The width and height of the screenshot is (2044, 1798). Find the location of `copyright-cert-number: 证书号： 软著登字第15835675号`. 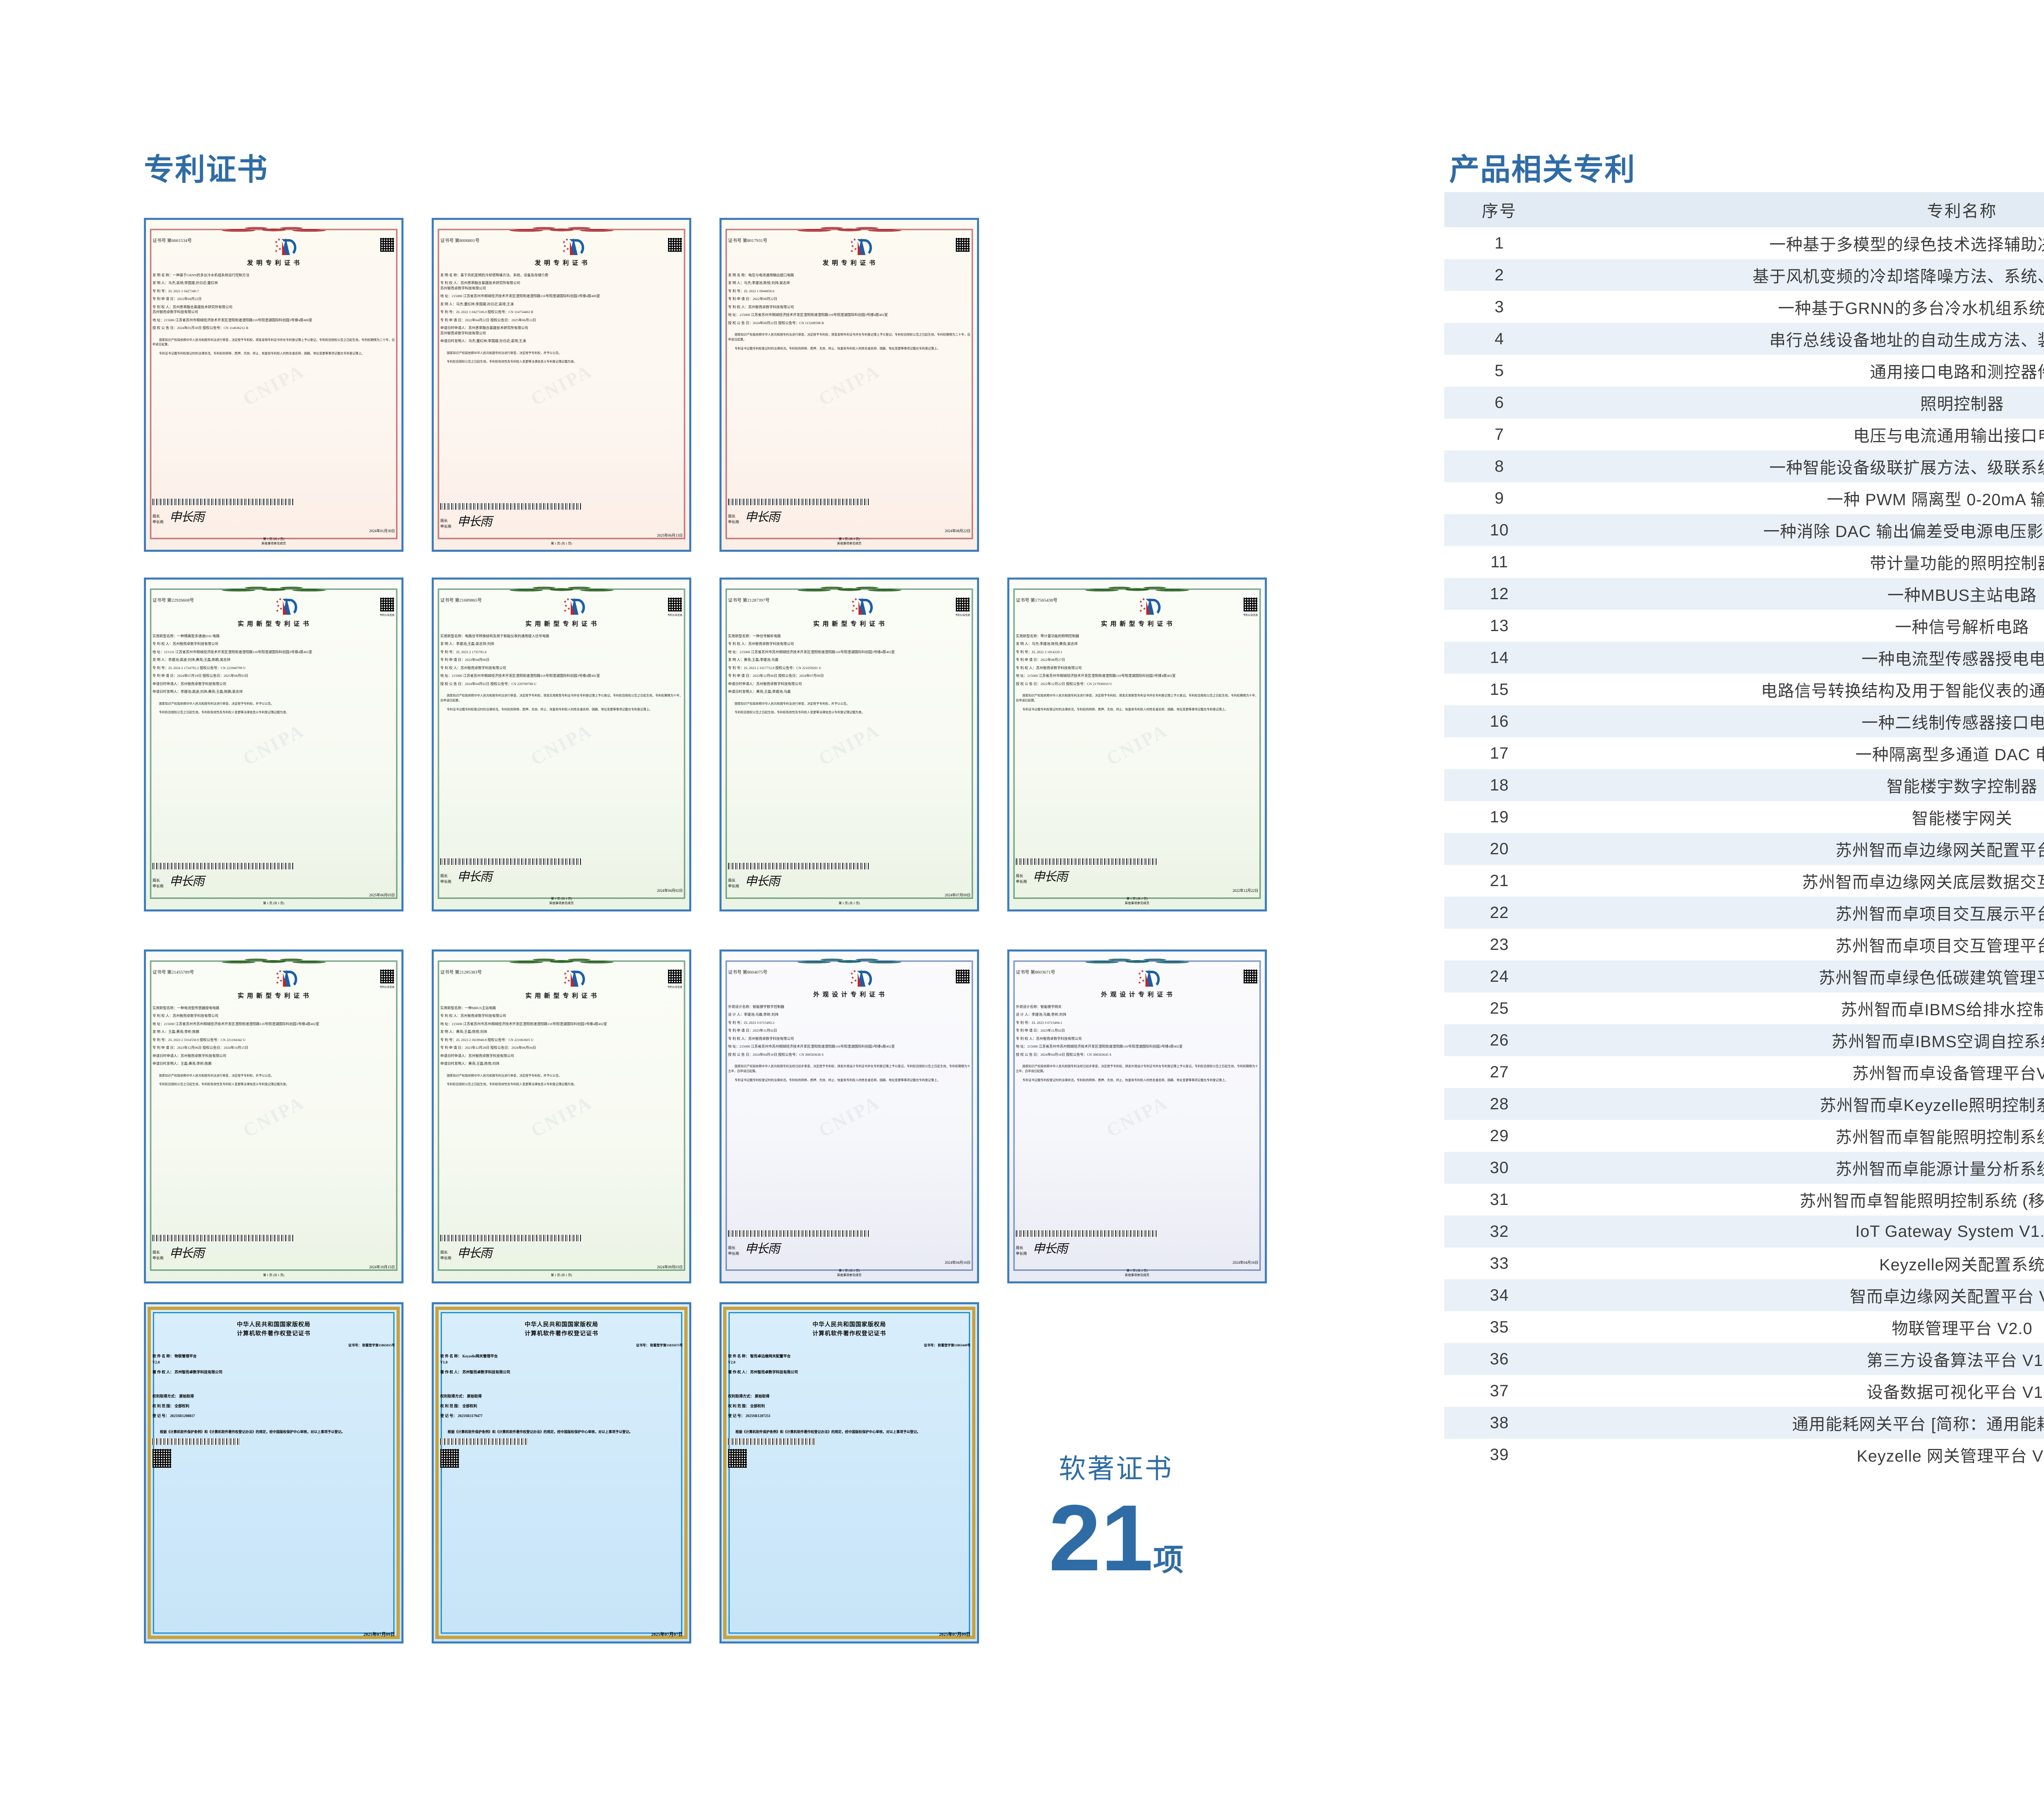

copyright-cert-number: 证书号： 软著登字第15835675号 is located at coordinates (659, 1345).